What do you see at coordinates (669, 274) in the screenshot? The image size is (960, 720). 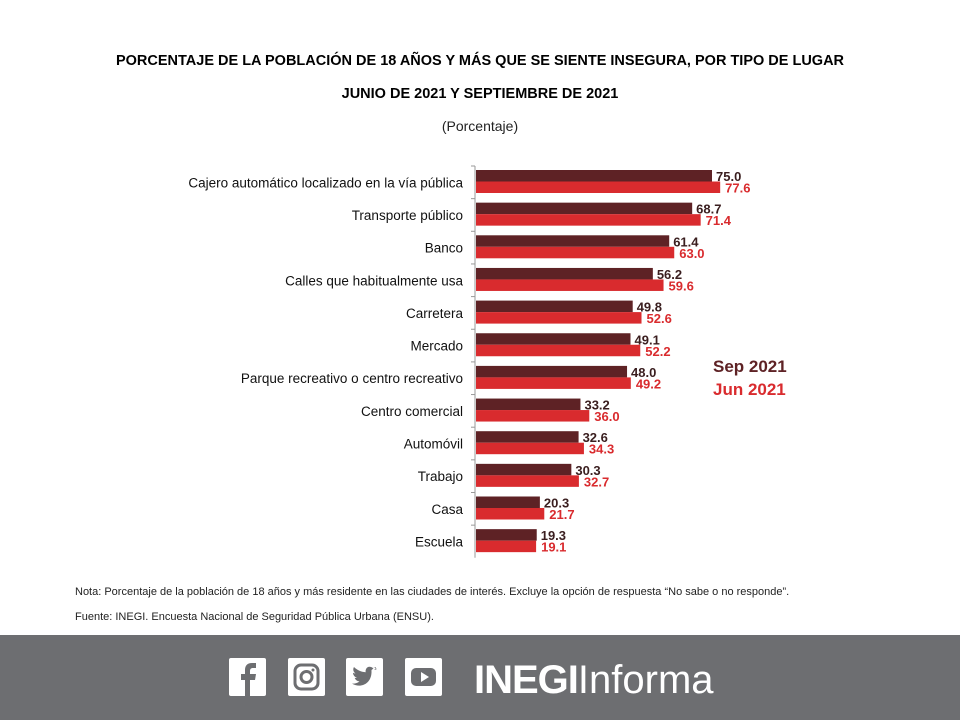 I see `data-label: 56.2` at bounding box center [669, 274].